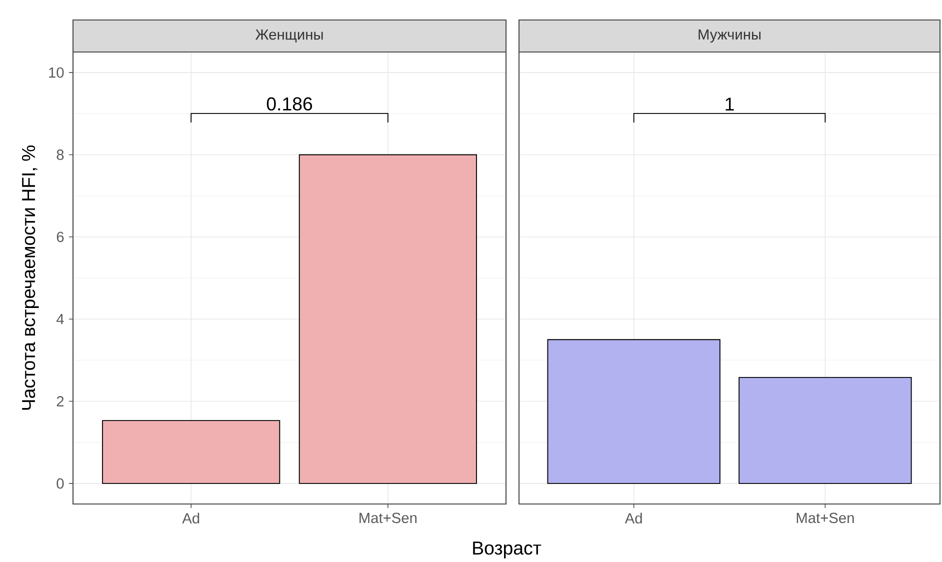  Describe the element at coordinates (60, 237) in the screenshot. I see `y-tick-label: 6` at that location.